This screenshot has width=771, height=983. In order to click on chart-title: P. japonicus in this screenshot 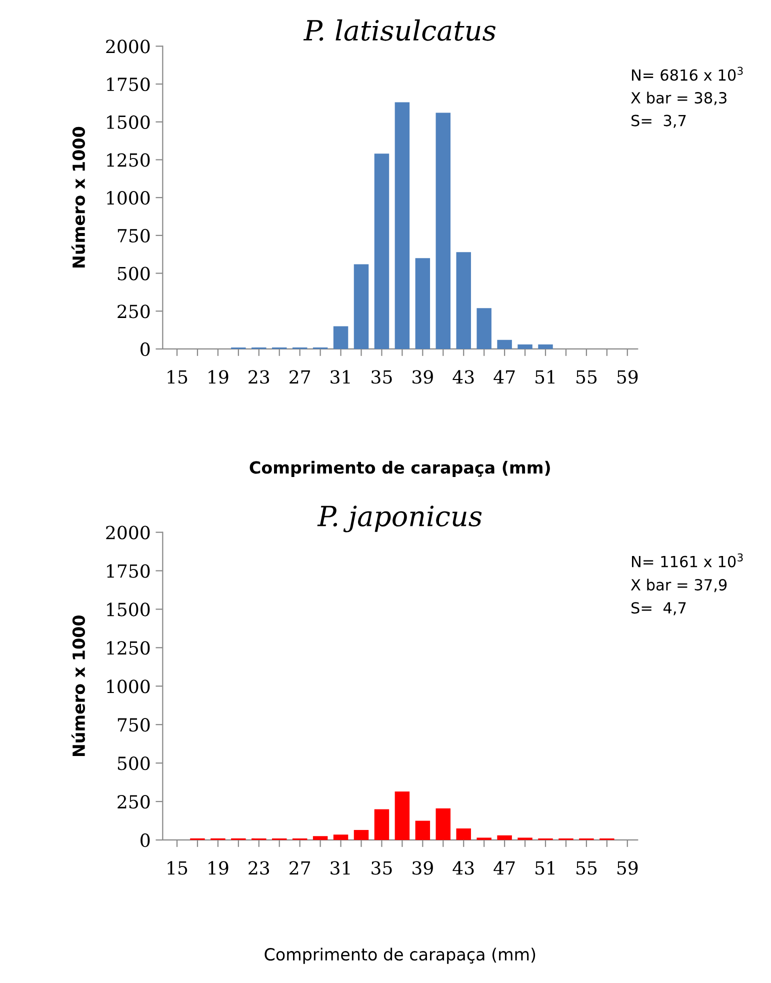, I will do `click(399, 519)`.